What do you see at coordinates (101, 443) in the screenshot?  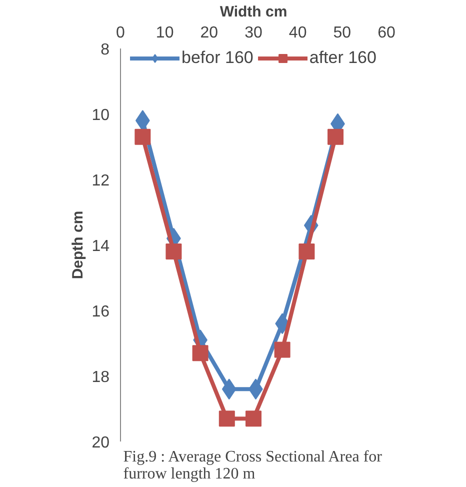 I see `y-tick-label: 20` at bounding box center [101, 443].